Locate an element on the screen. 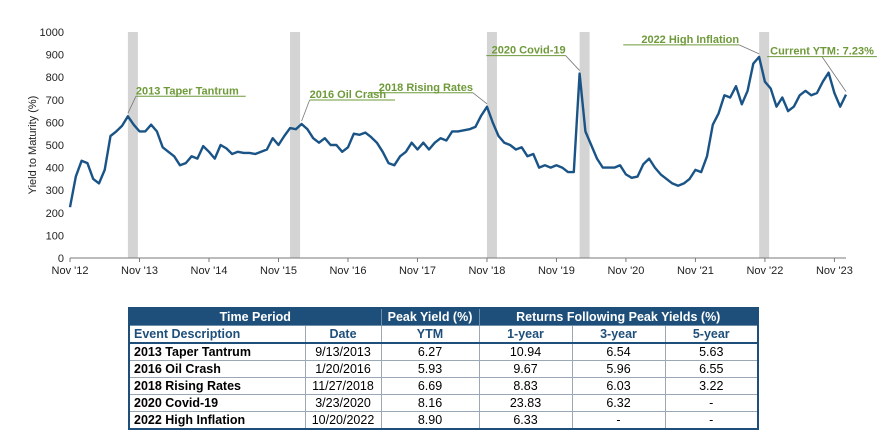 The image size is (894, 444). cell-3-year: 6.54 is located at coordinates (618, 351).